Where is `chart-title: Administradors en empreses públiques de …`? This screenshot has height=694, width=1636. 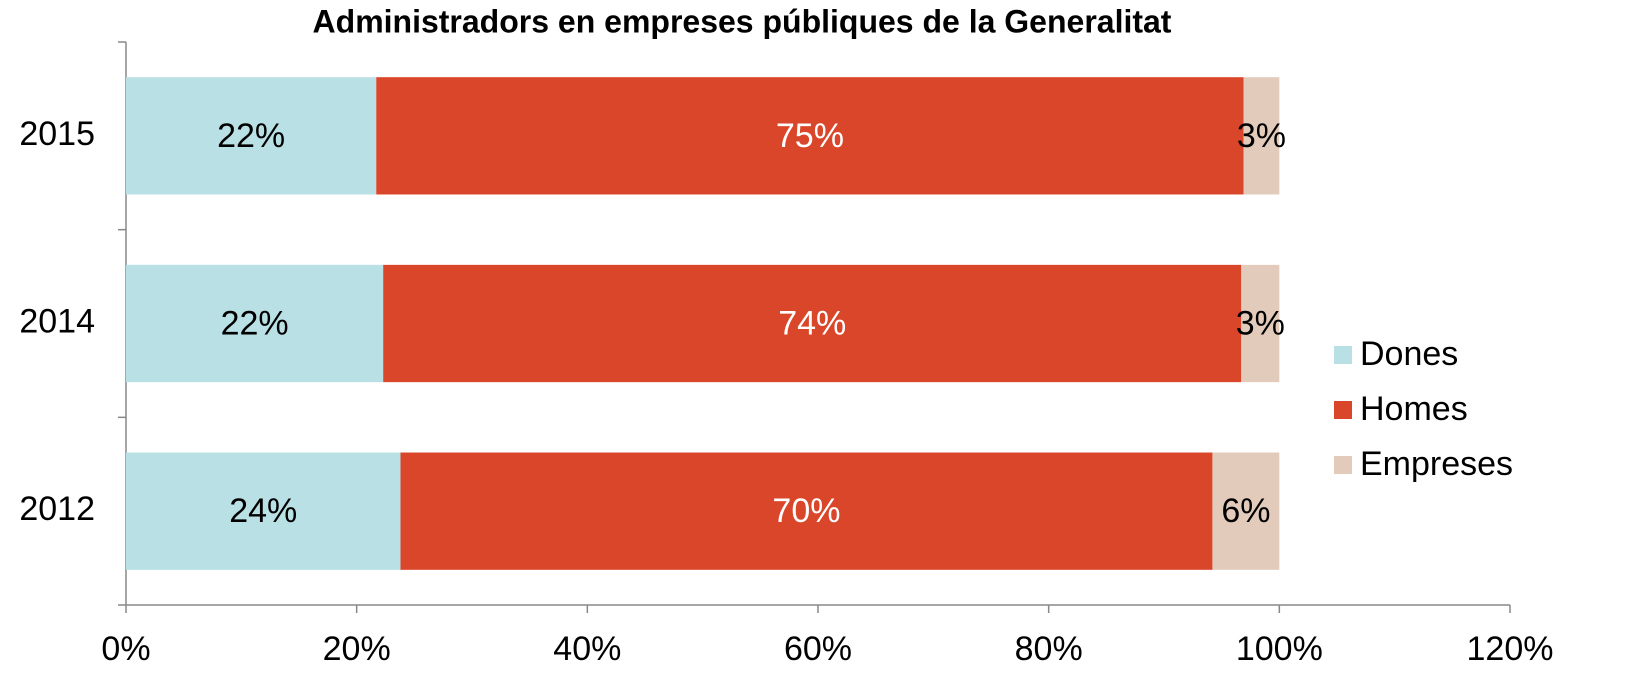
chart-title: Administradors en empreses públiques de … is located at coordinates (742, 21).